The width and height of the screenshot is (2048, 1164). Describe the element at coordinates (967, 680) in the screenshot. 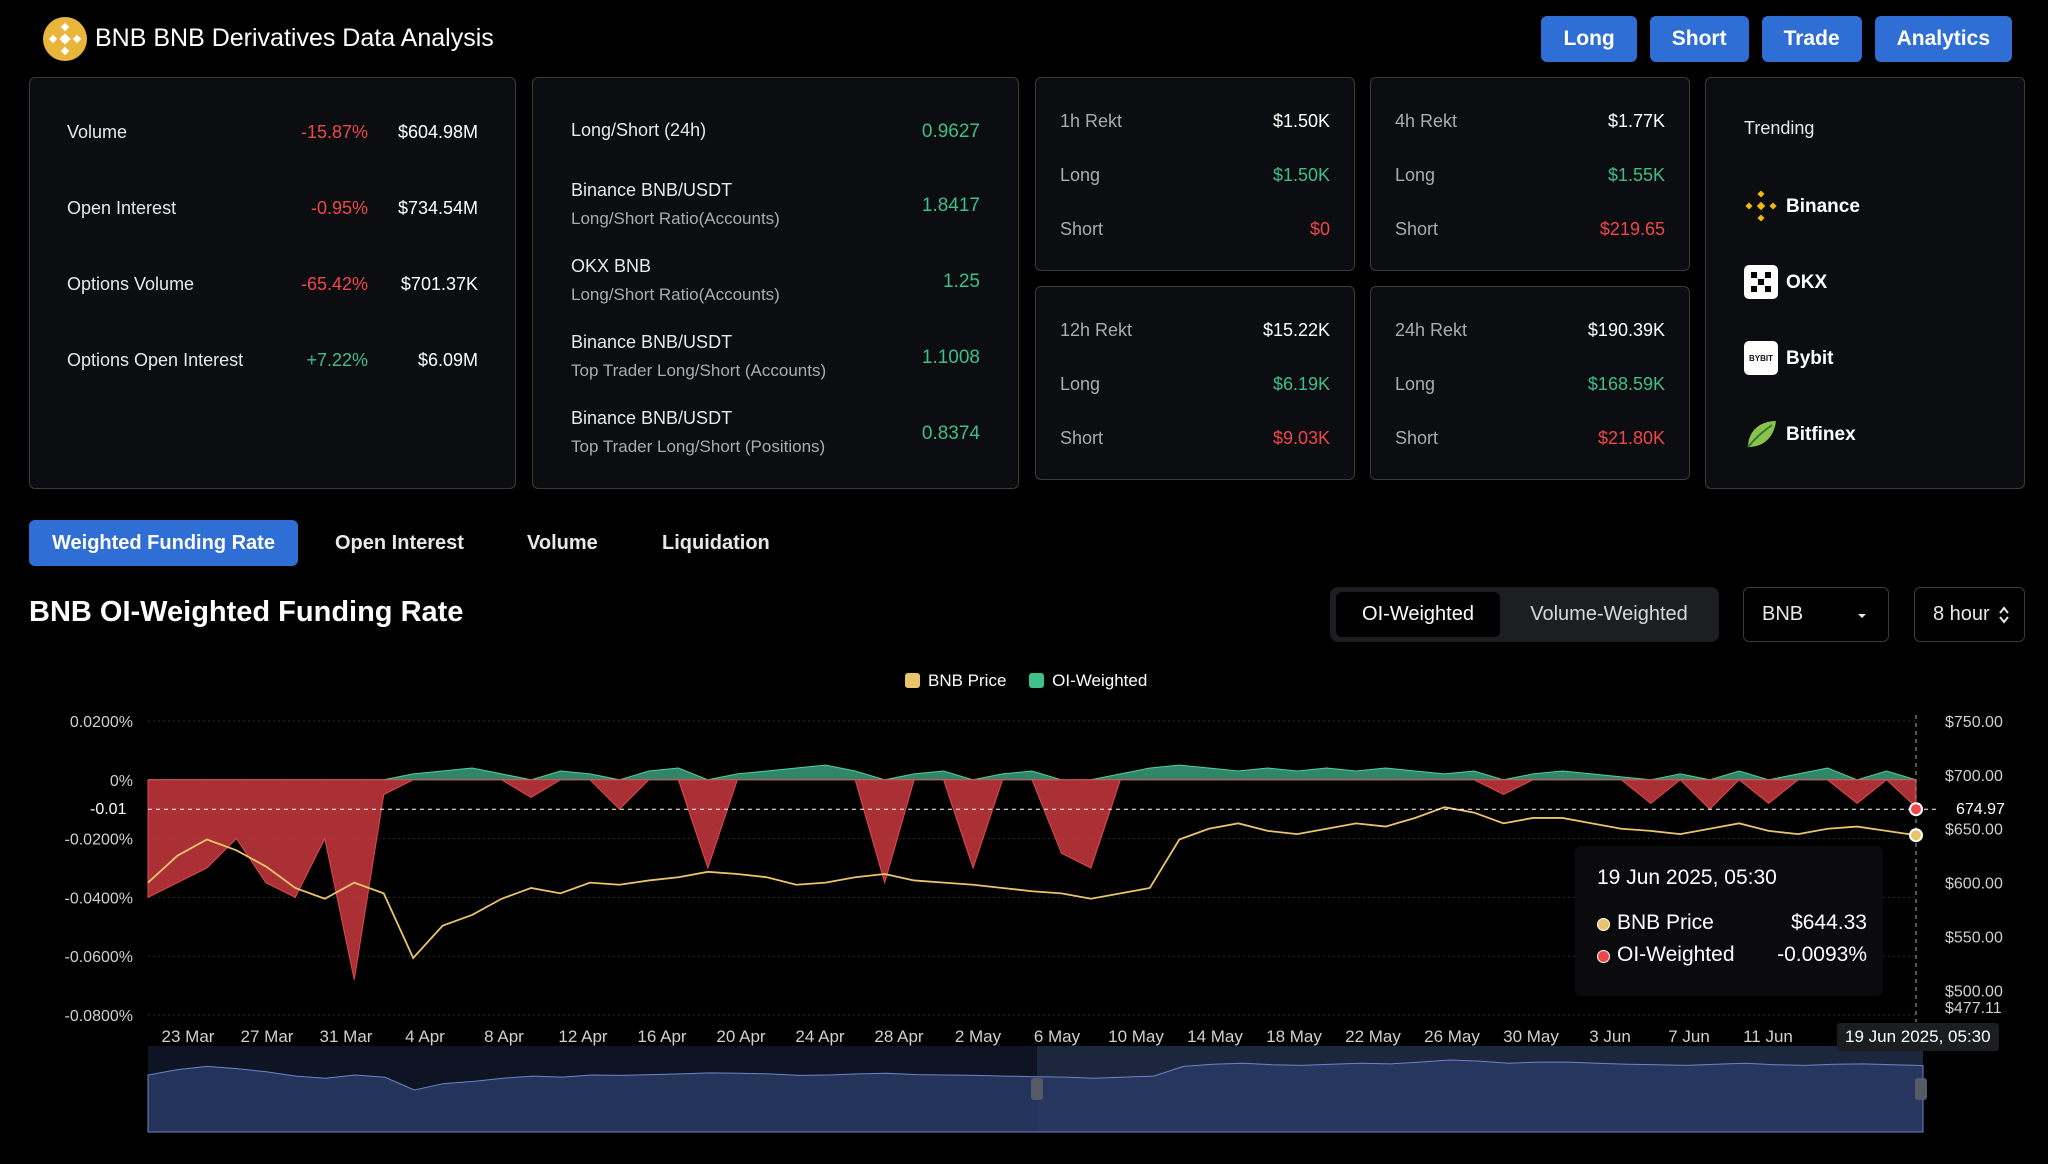

I see `legend-price-label: BNB Price` at that location.